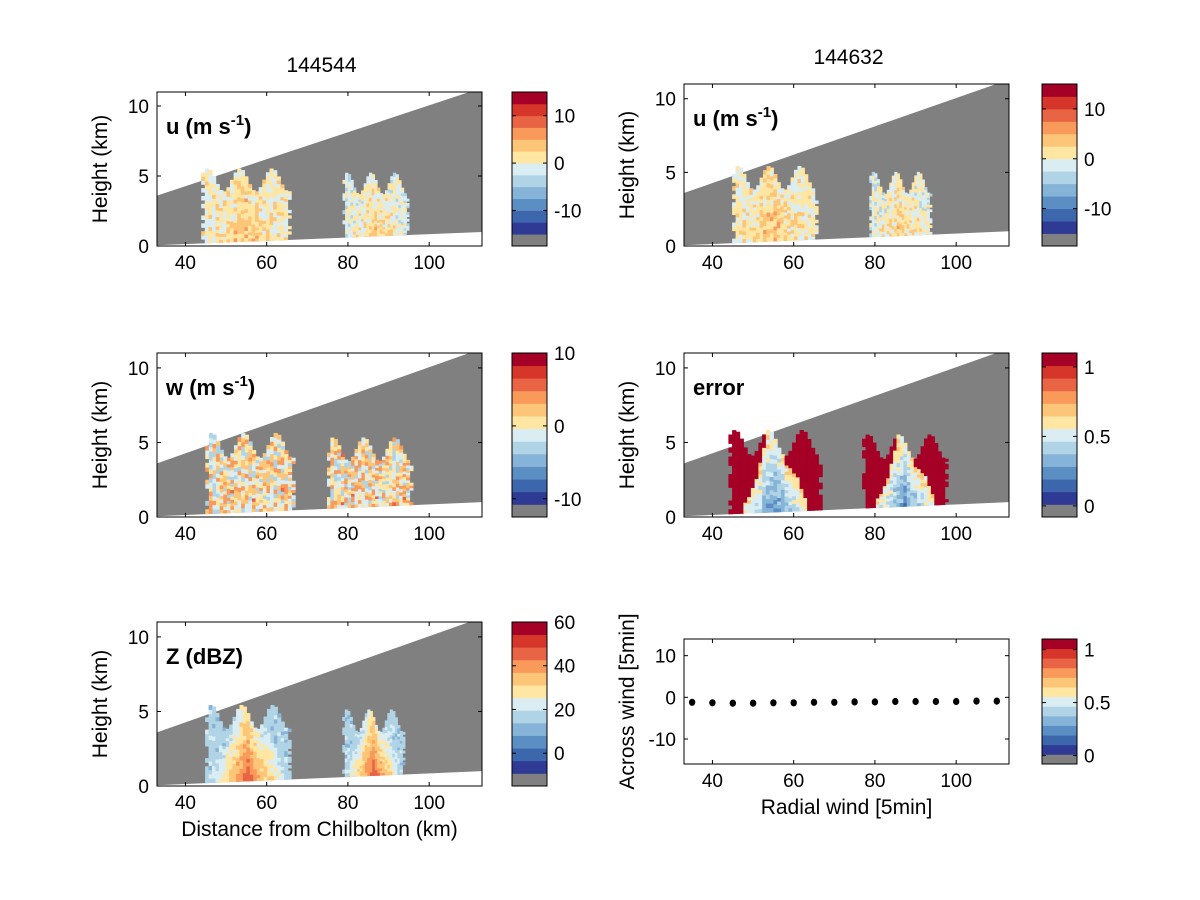  I want to click on y-tick-label: 5, so click(143, 443).